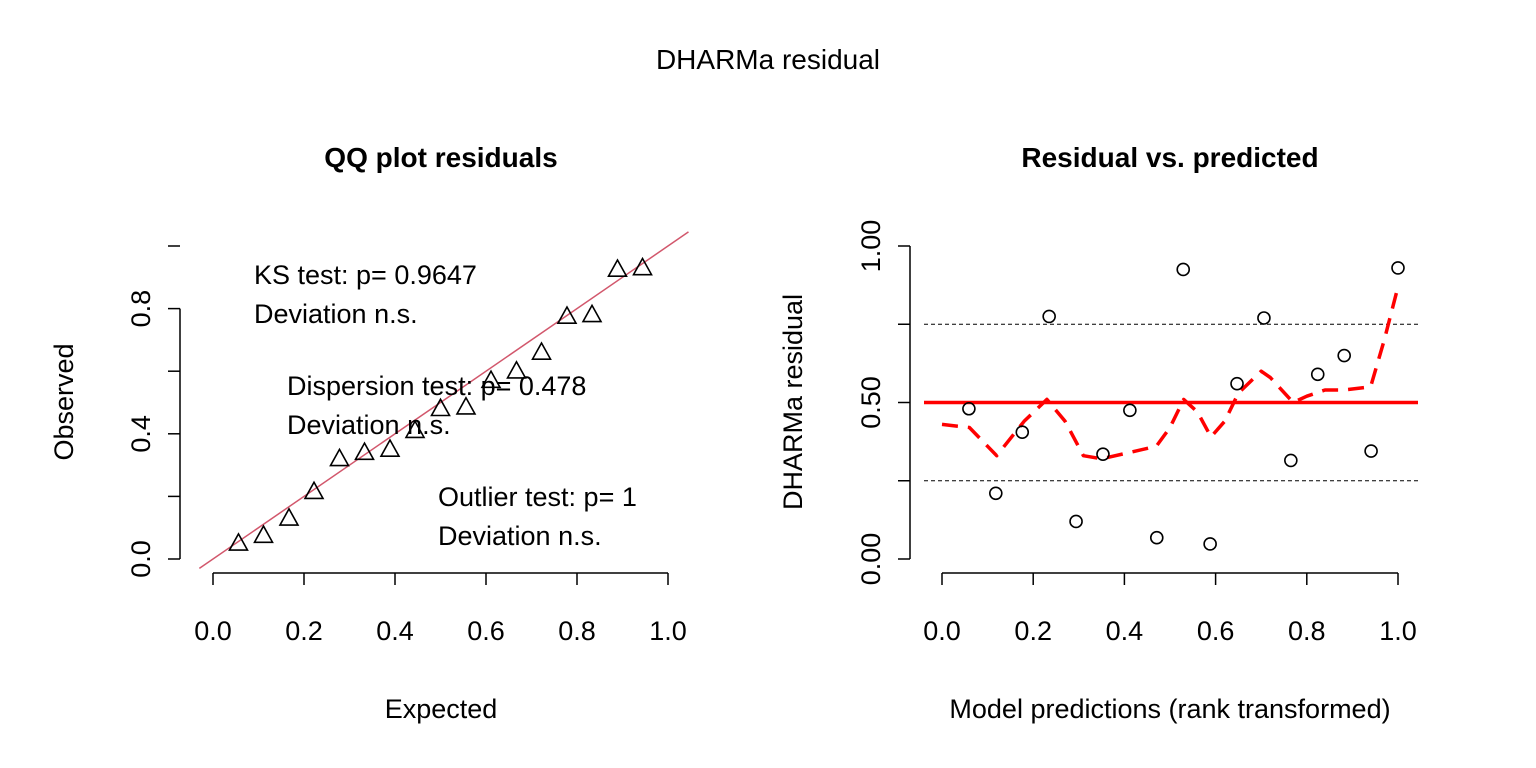 The image size is (1536, 768). I want to click on smooth-spline-path, so click(1170, 373).